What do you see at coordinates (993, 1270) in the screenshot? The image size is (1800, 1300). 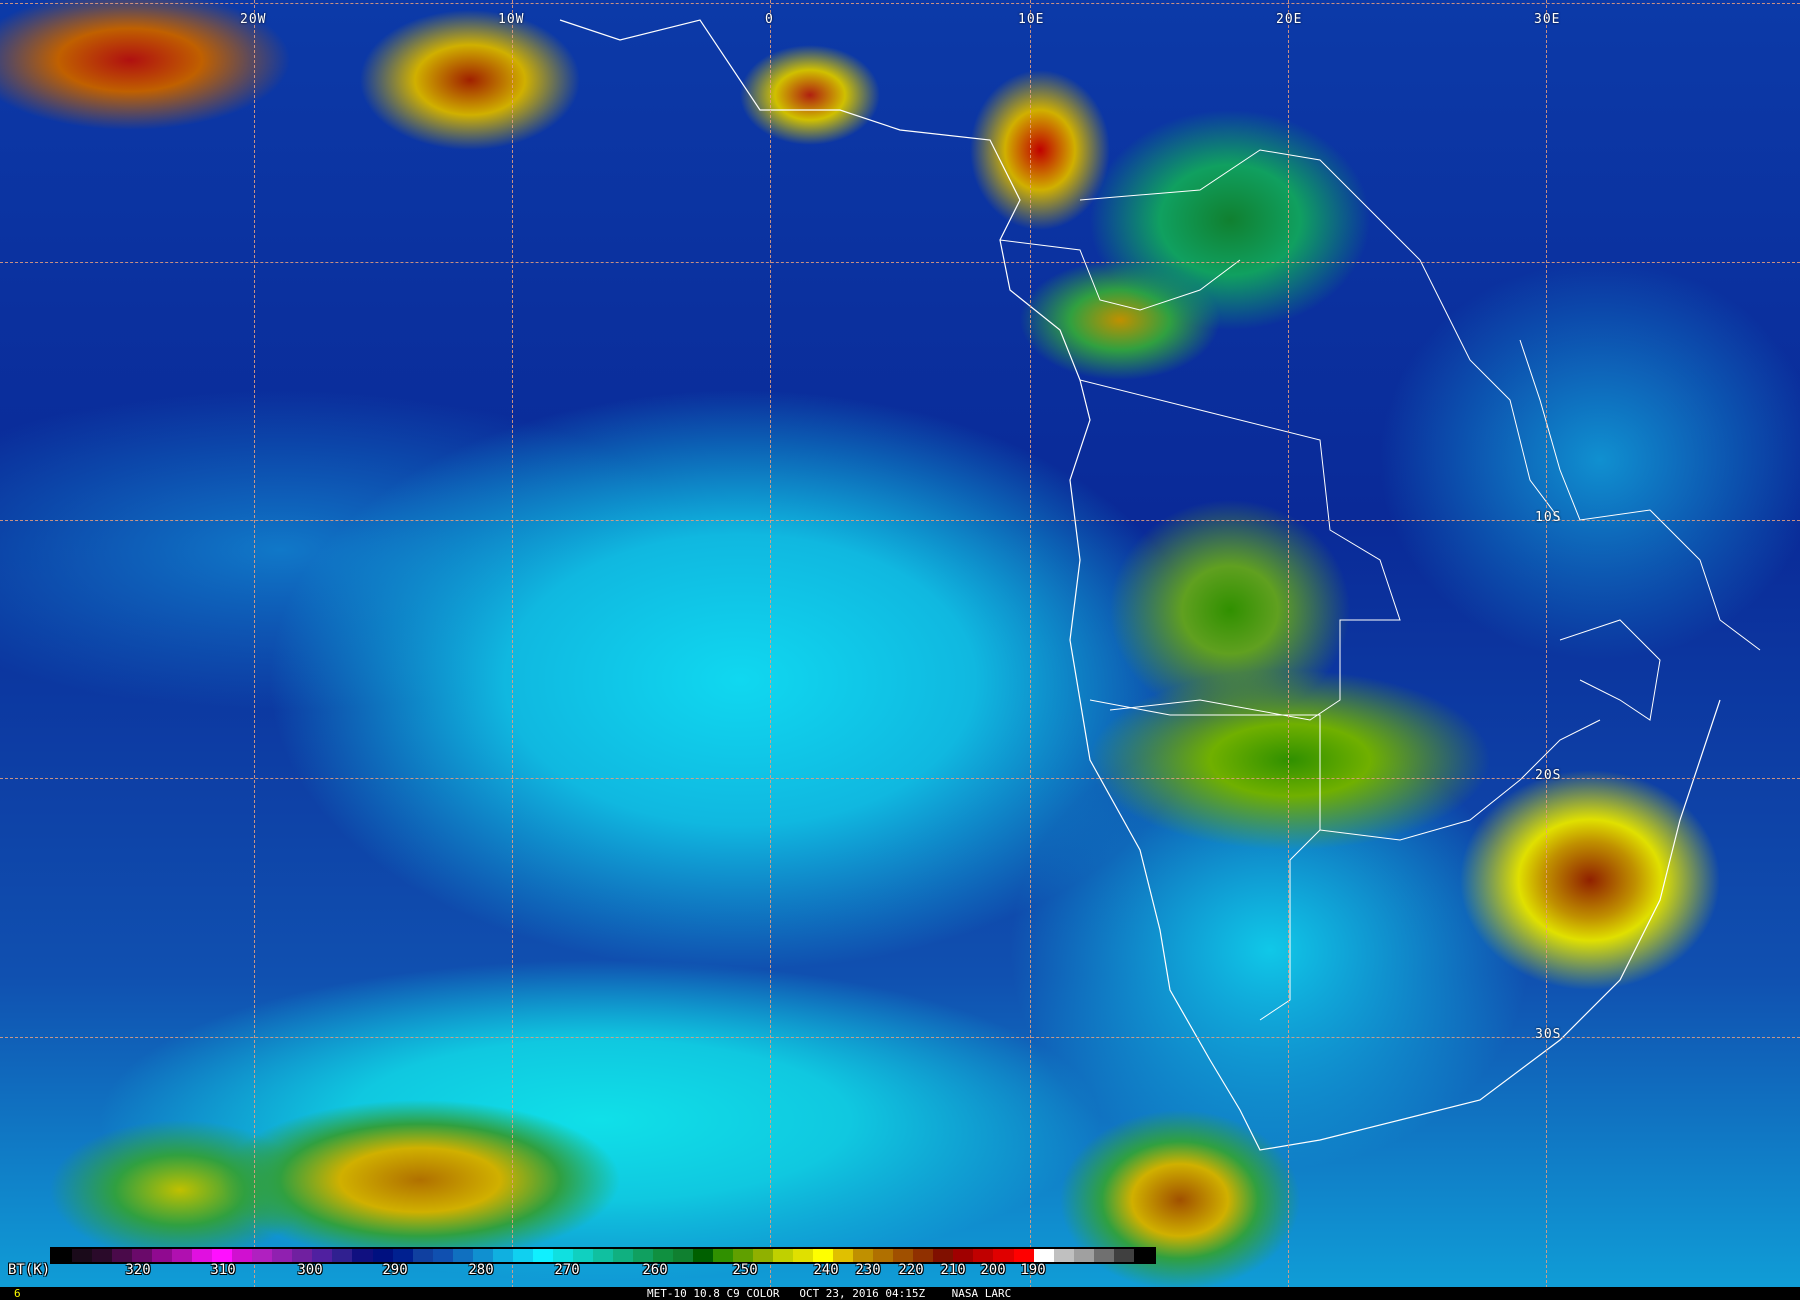 I see `colorbar-tick-label: 200` at bounding box center [993, 1270].